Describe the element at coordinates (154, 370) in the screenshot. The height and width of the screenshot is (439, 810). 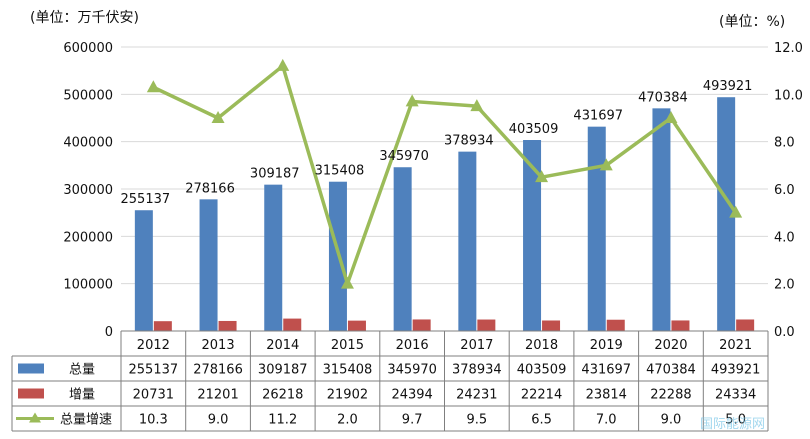
I see `table-cell: 255137` at that location.